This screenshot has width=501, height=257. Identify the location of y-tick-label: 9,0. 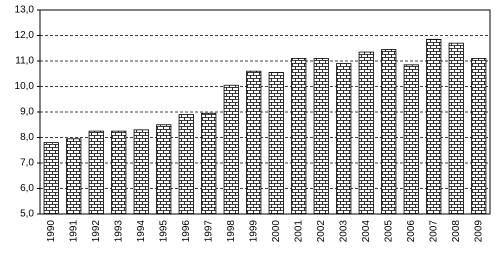
(27, 112).